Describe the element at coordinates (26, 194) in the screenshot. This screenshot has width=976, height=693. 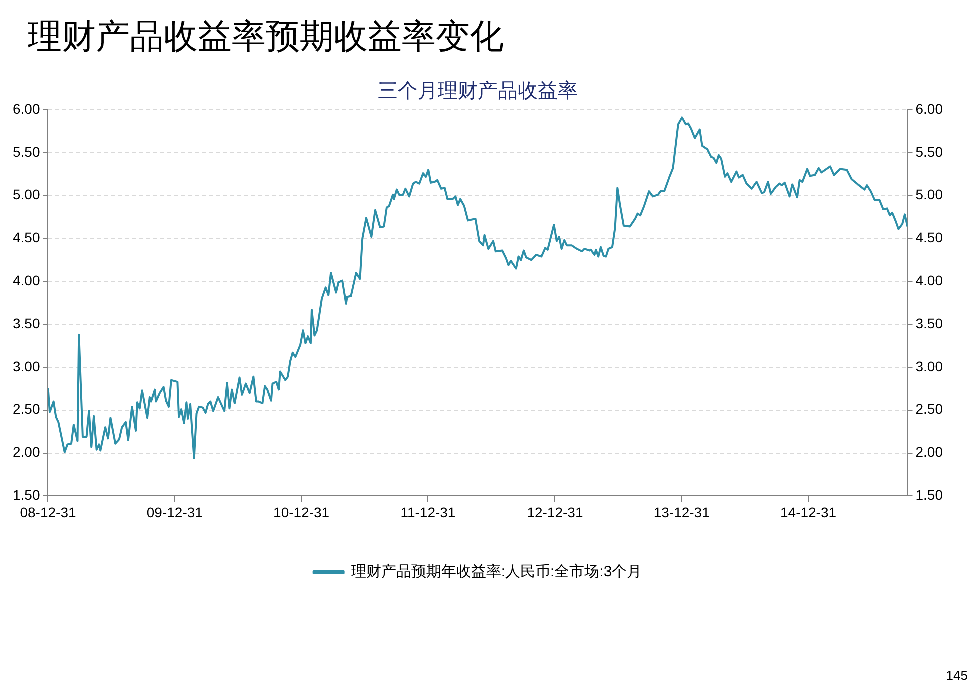
I see `y-tick-label: 5.00` at that location.